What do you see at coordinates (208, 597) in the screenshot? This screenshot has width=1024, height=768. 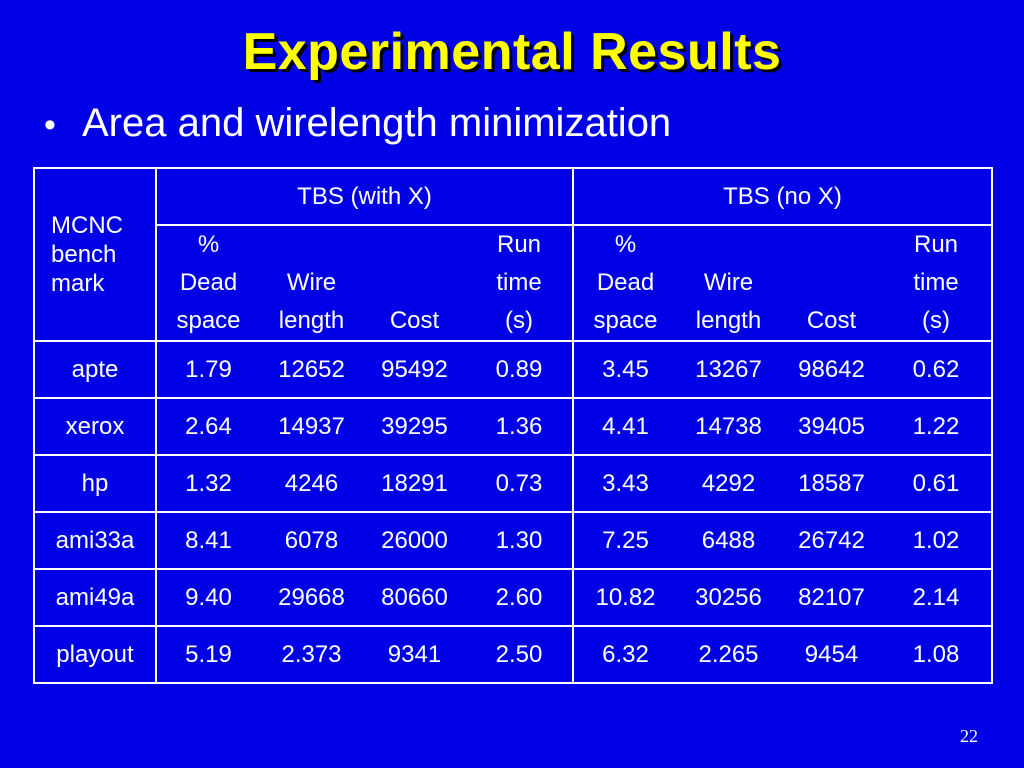 I see `dead-space-value: 9.40` at bounding box center [208, 597].